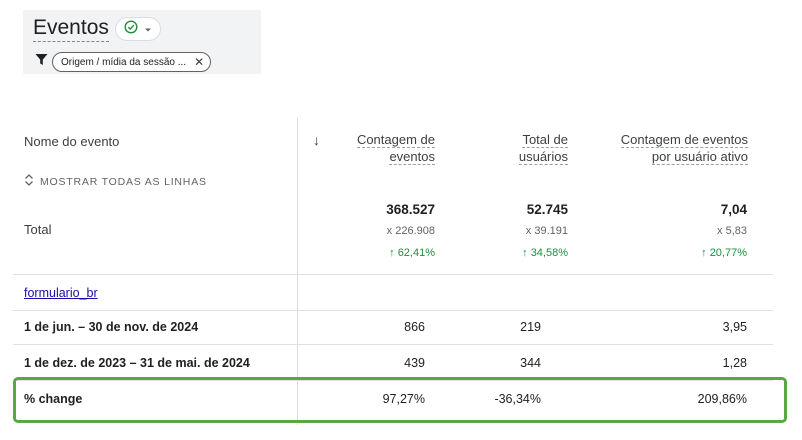 The image size is (802, 440). Describe the element at coordinates (38, 229) in the screenshot. I see `total-label: Total` at that location.